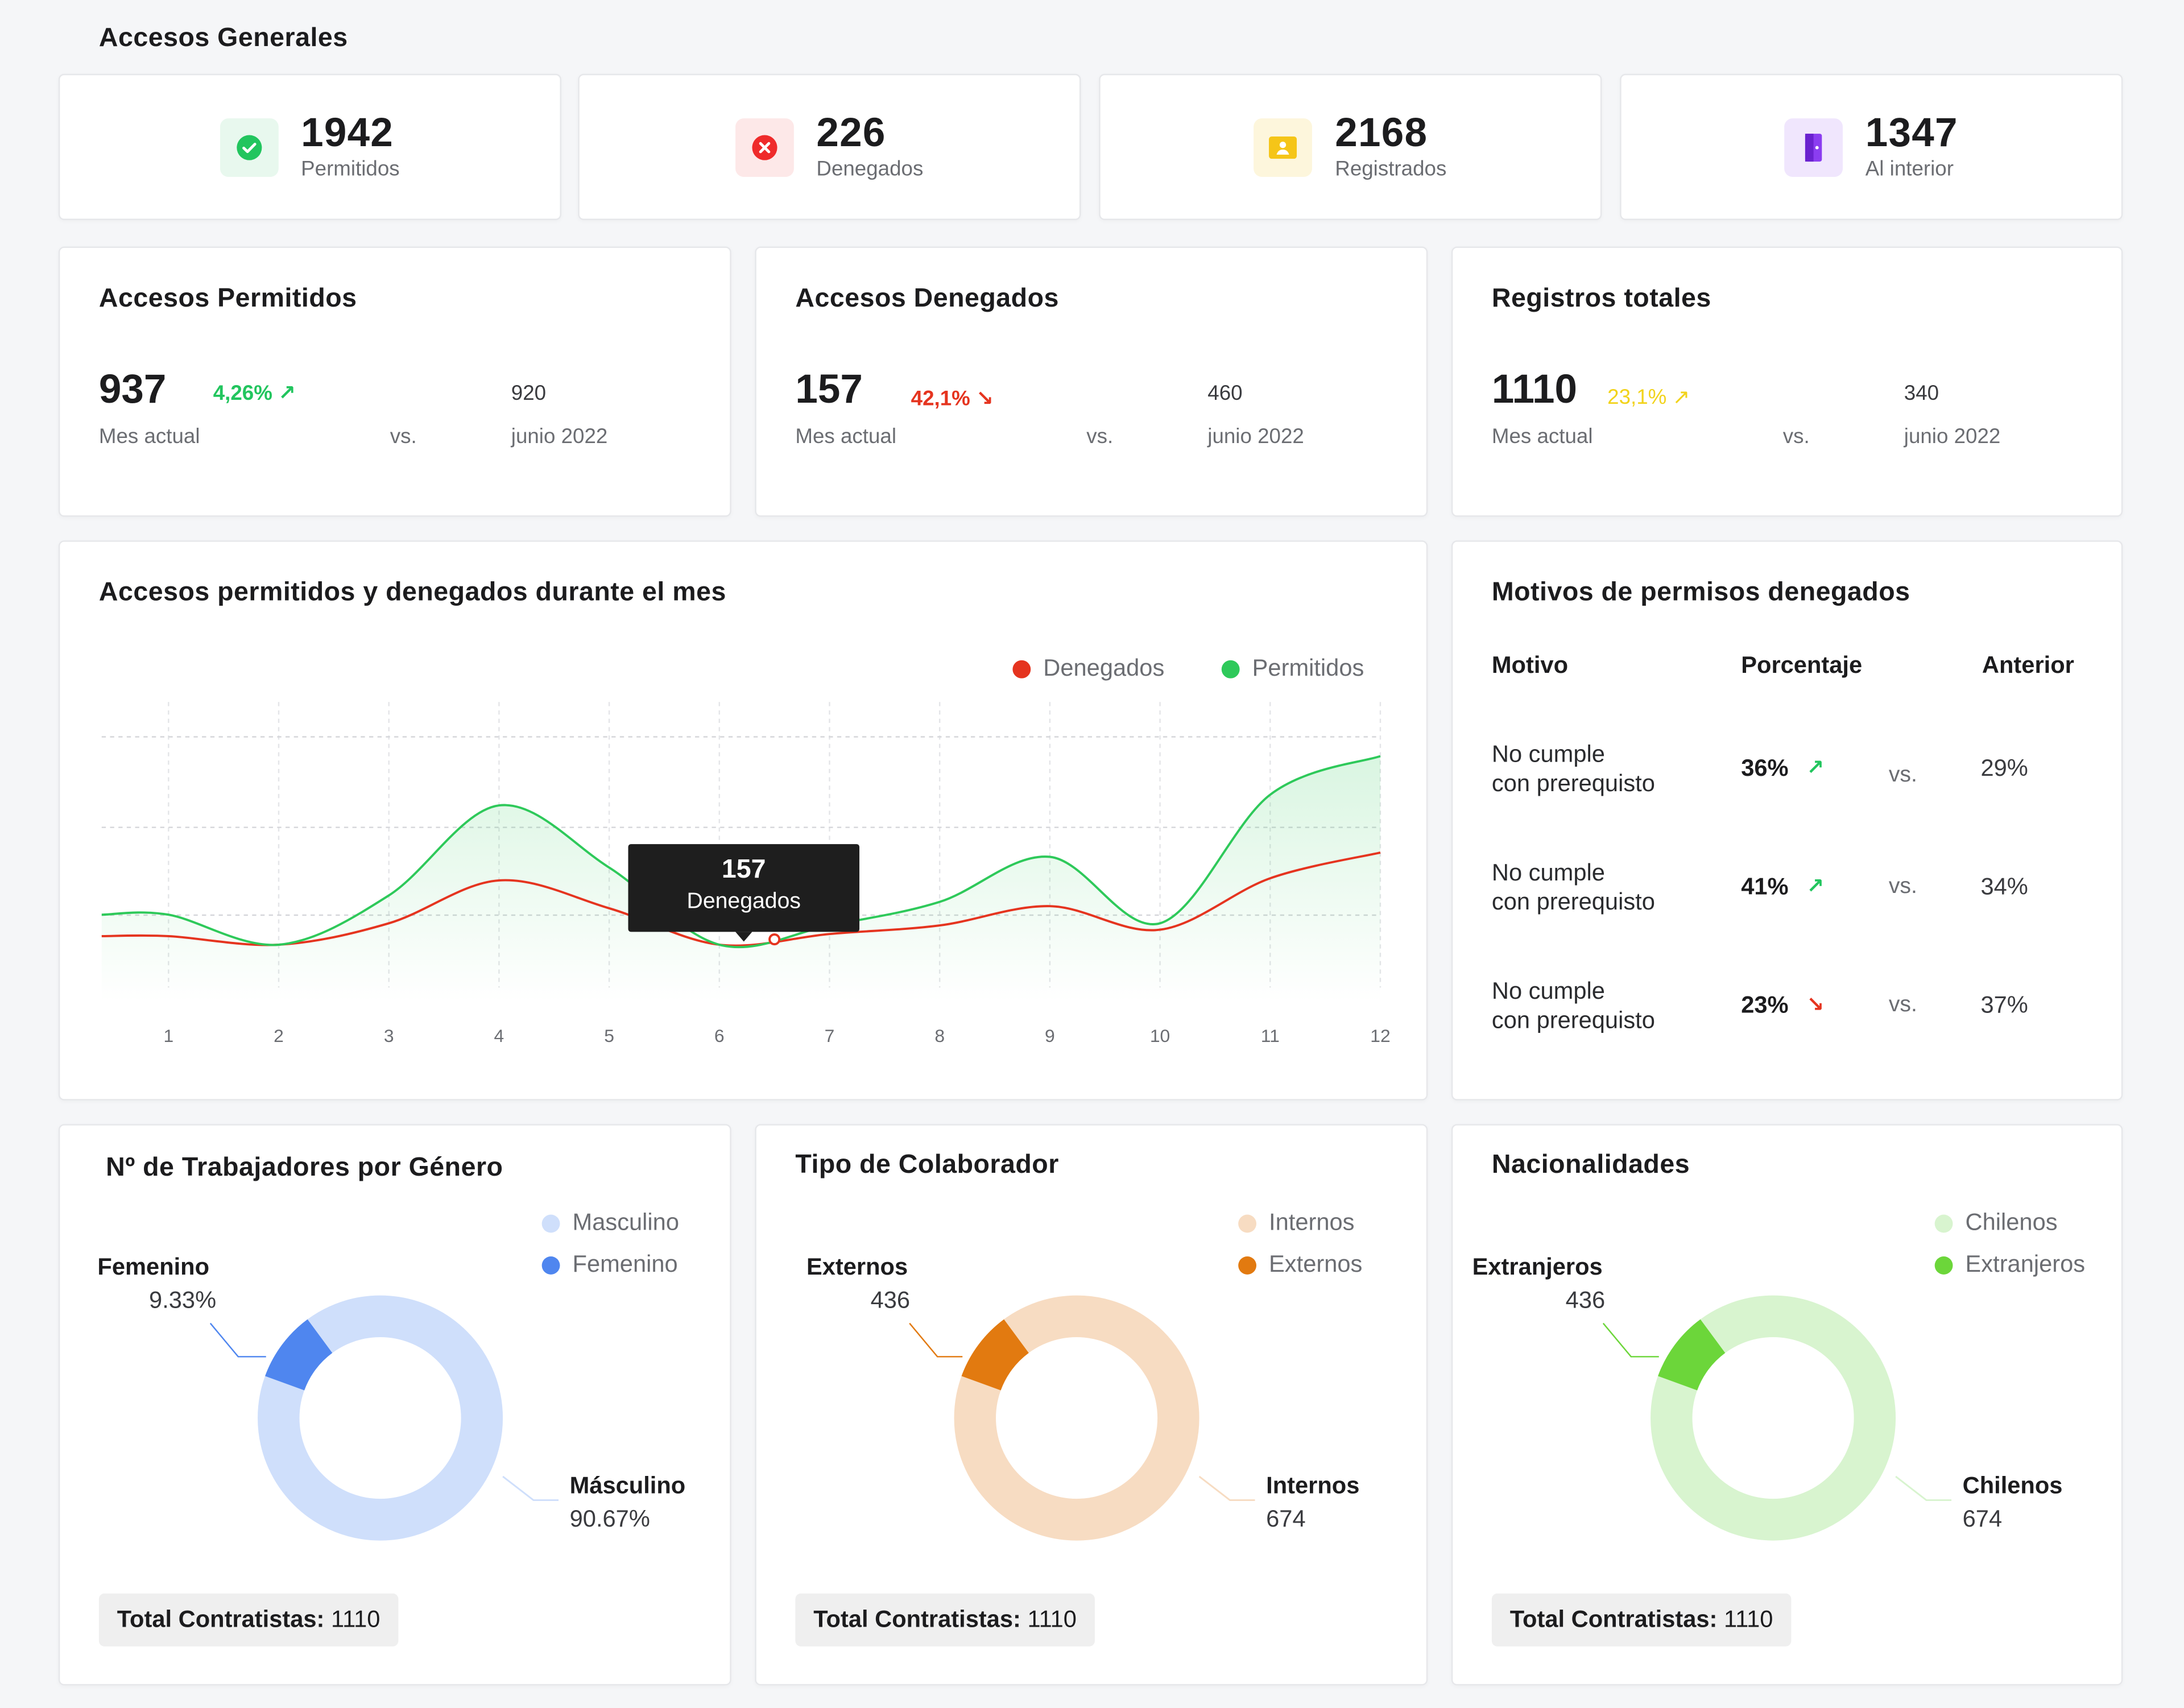 Image resolution: width=2184 pixels, height=1708 pixels. I want to click on card-title: Accesos Permitidos, so click(227, 299).